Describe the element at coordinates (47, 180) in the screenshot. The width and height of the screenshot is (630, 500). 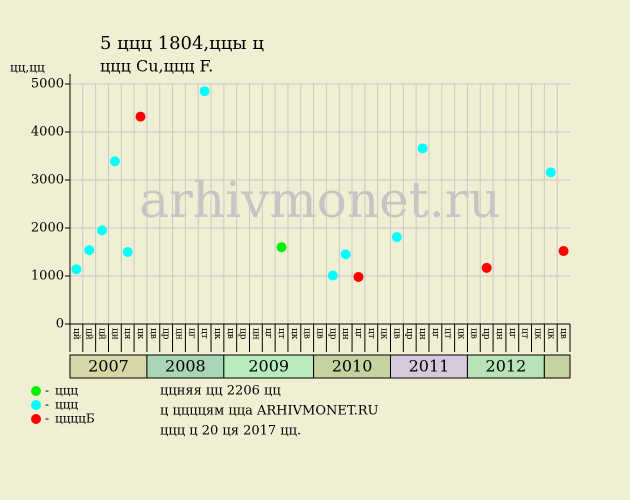
I see `y-tick-label: 3000` at that location.